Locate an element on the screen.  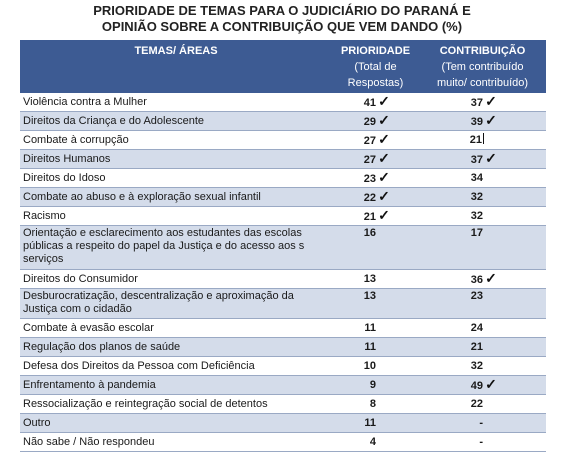
table-row: Combate à corrupção 27 ✓ 21 is located at coordinates (283, 140).